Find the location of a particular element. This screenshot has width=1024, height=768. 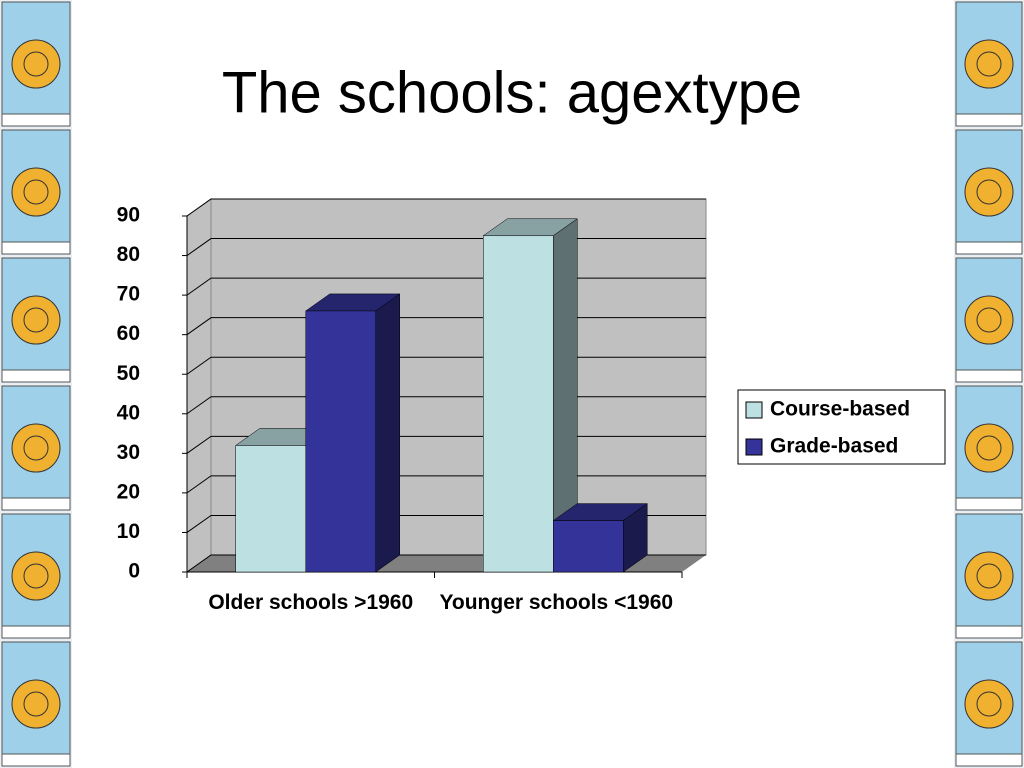

y-tick-label: 40 is located at coordinates (128, 412).